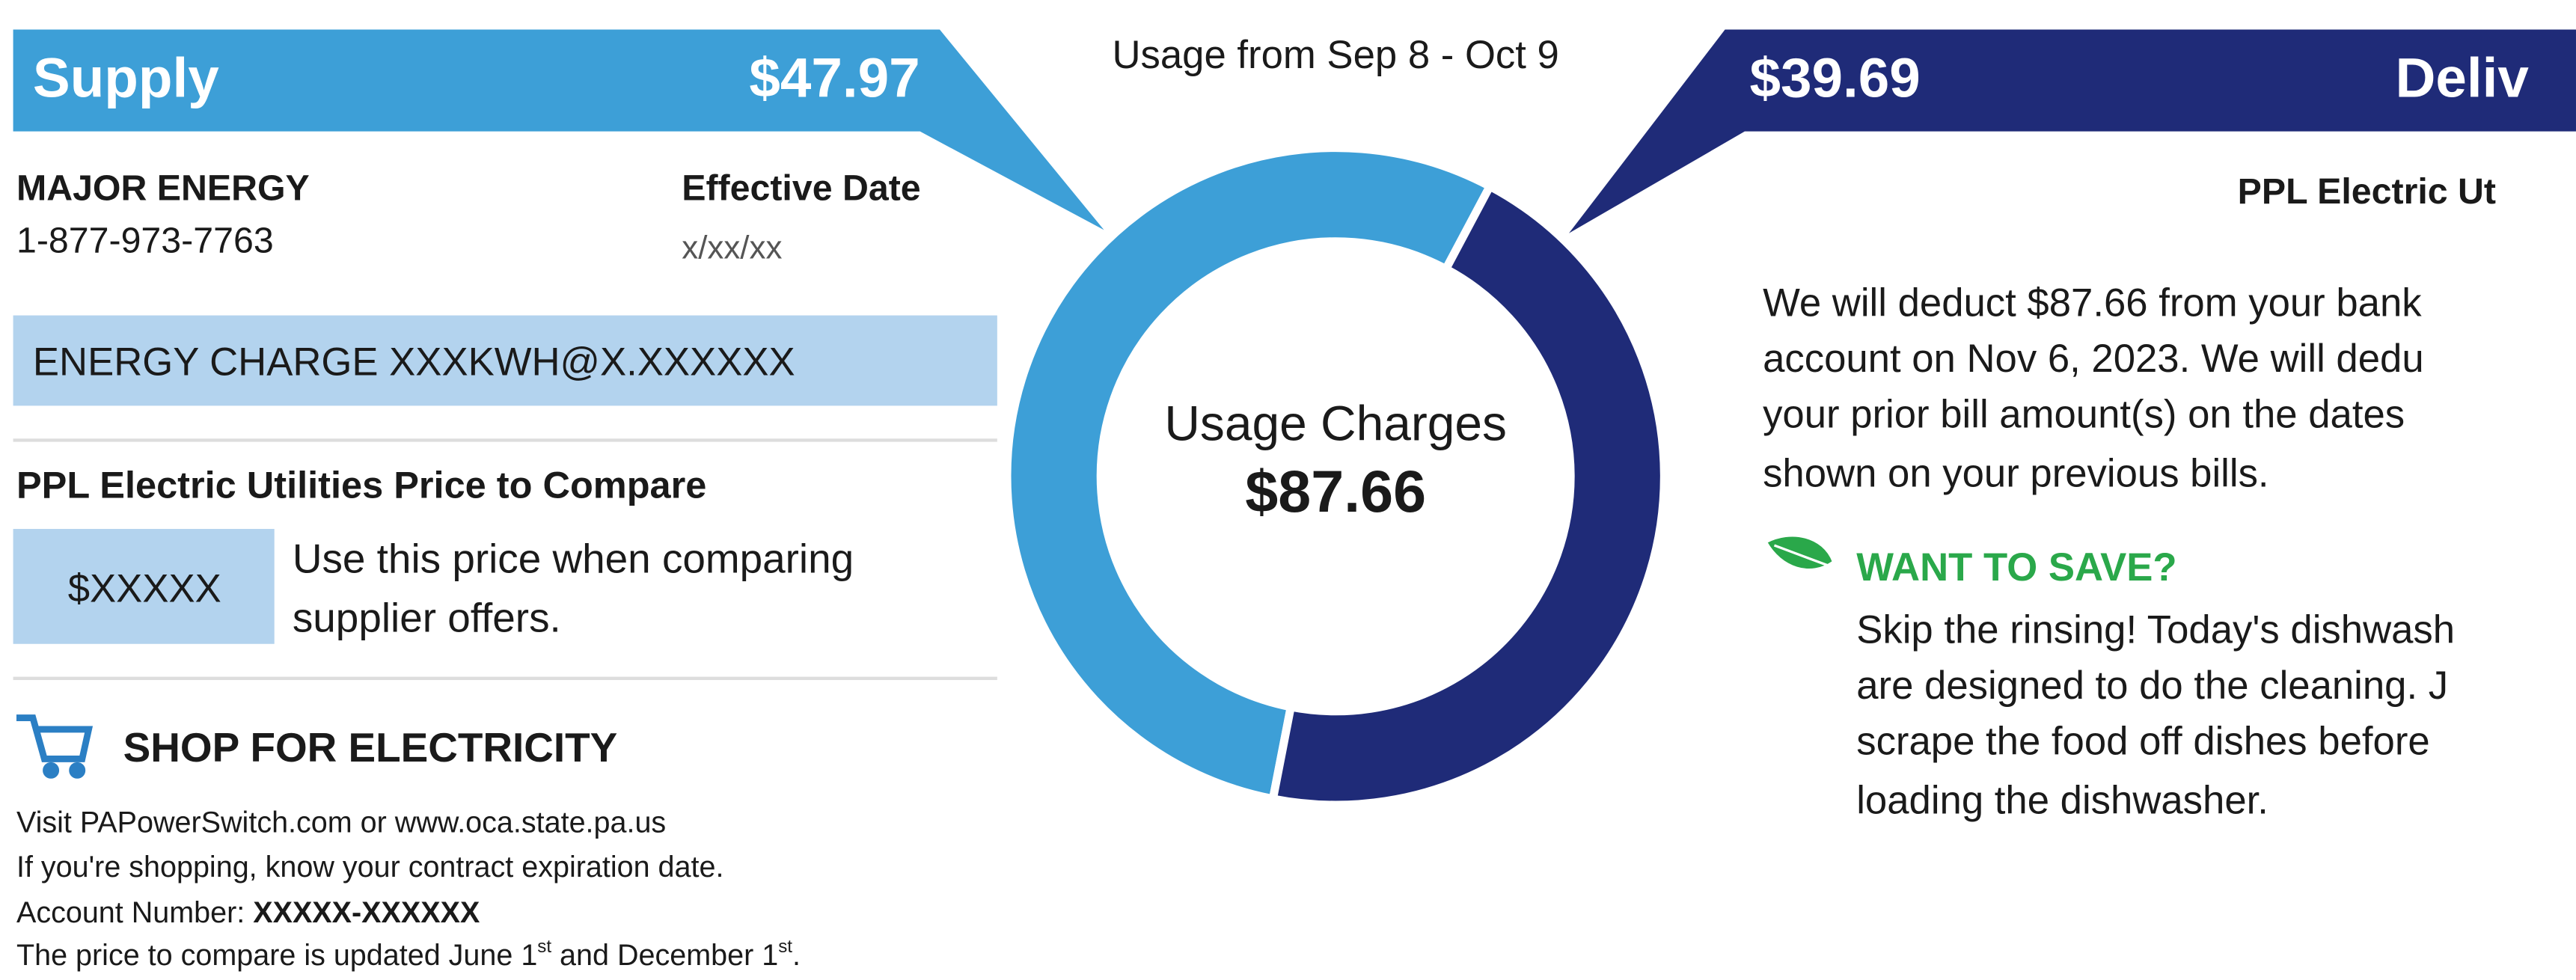 The width and height of the screenshot is (2576, 980). Describe the element at coordinates (55, 747) in the screenshot. I see `cart-icon` at that location.